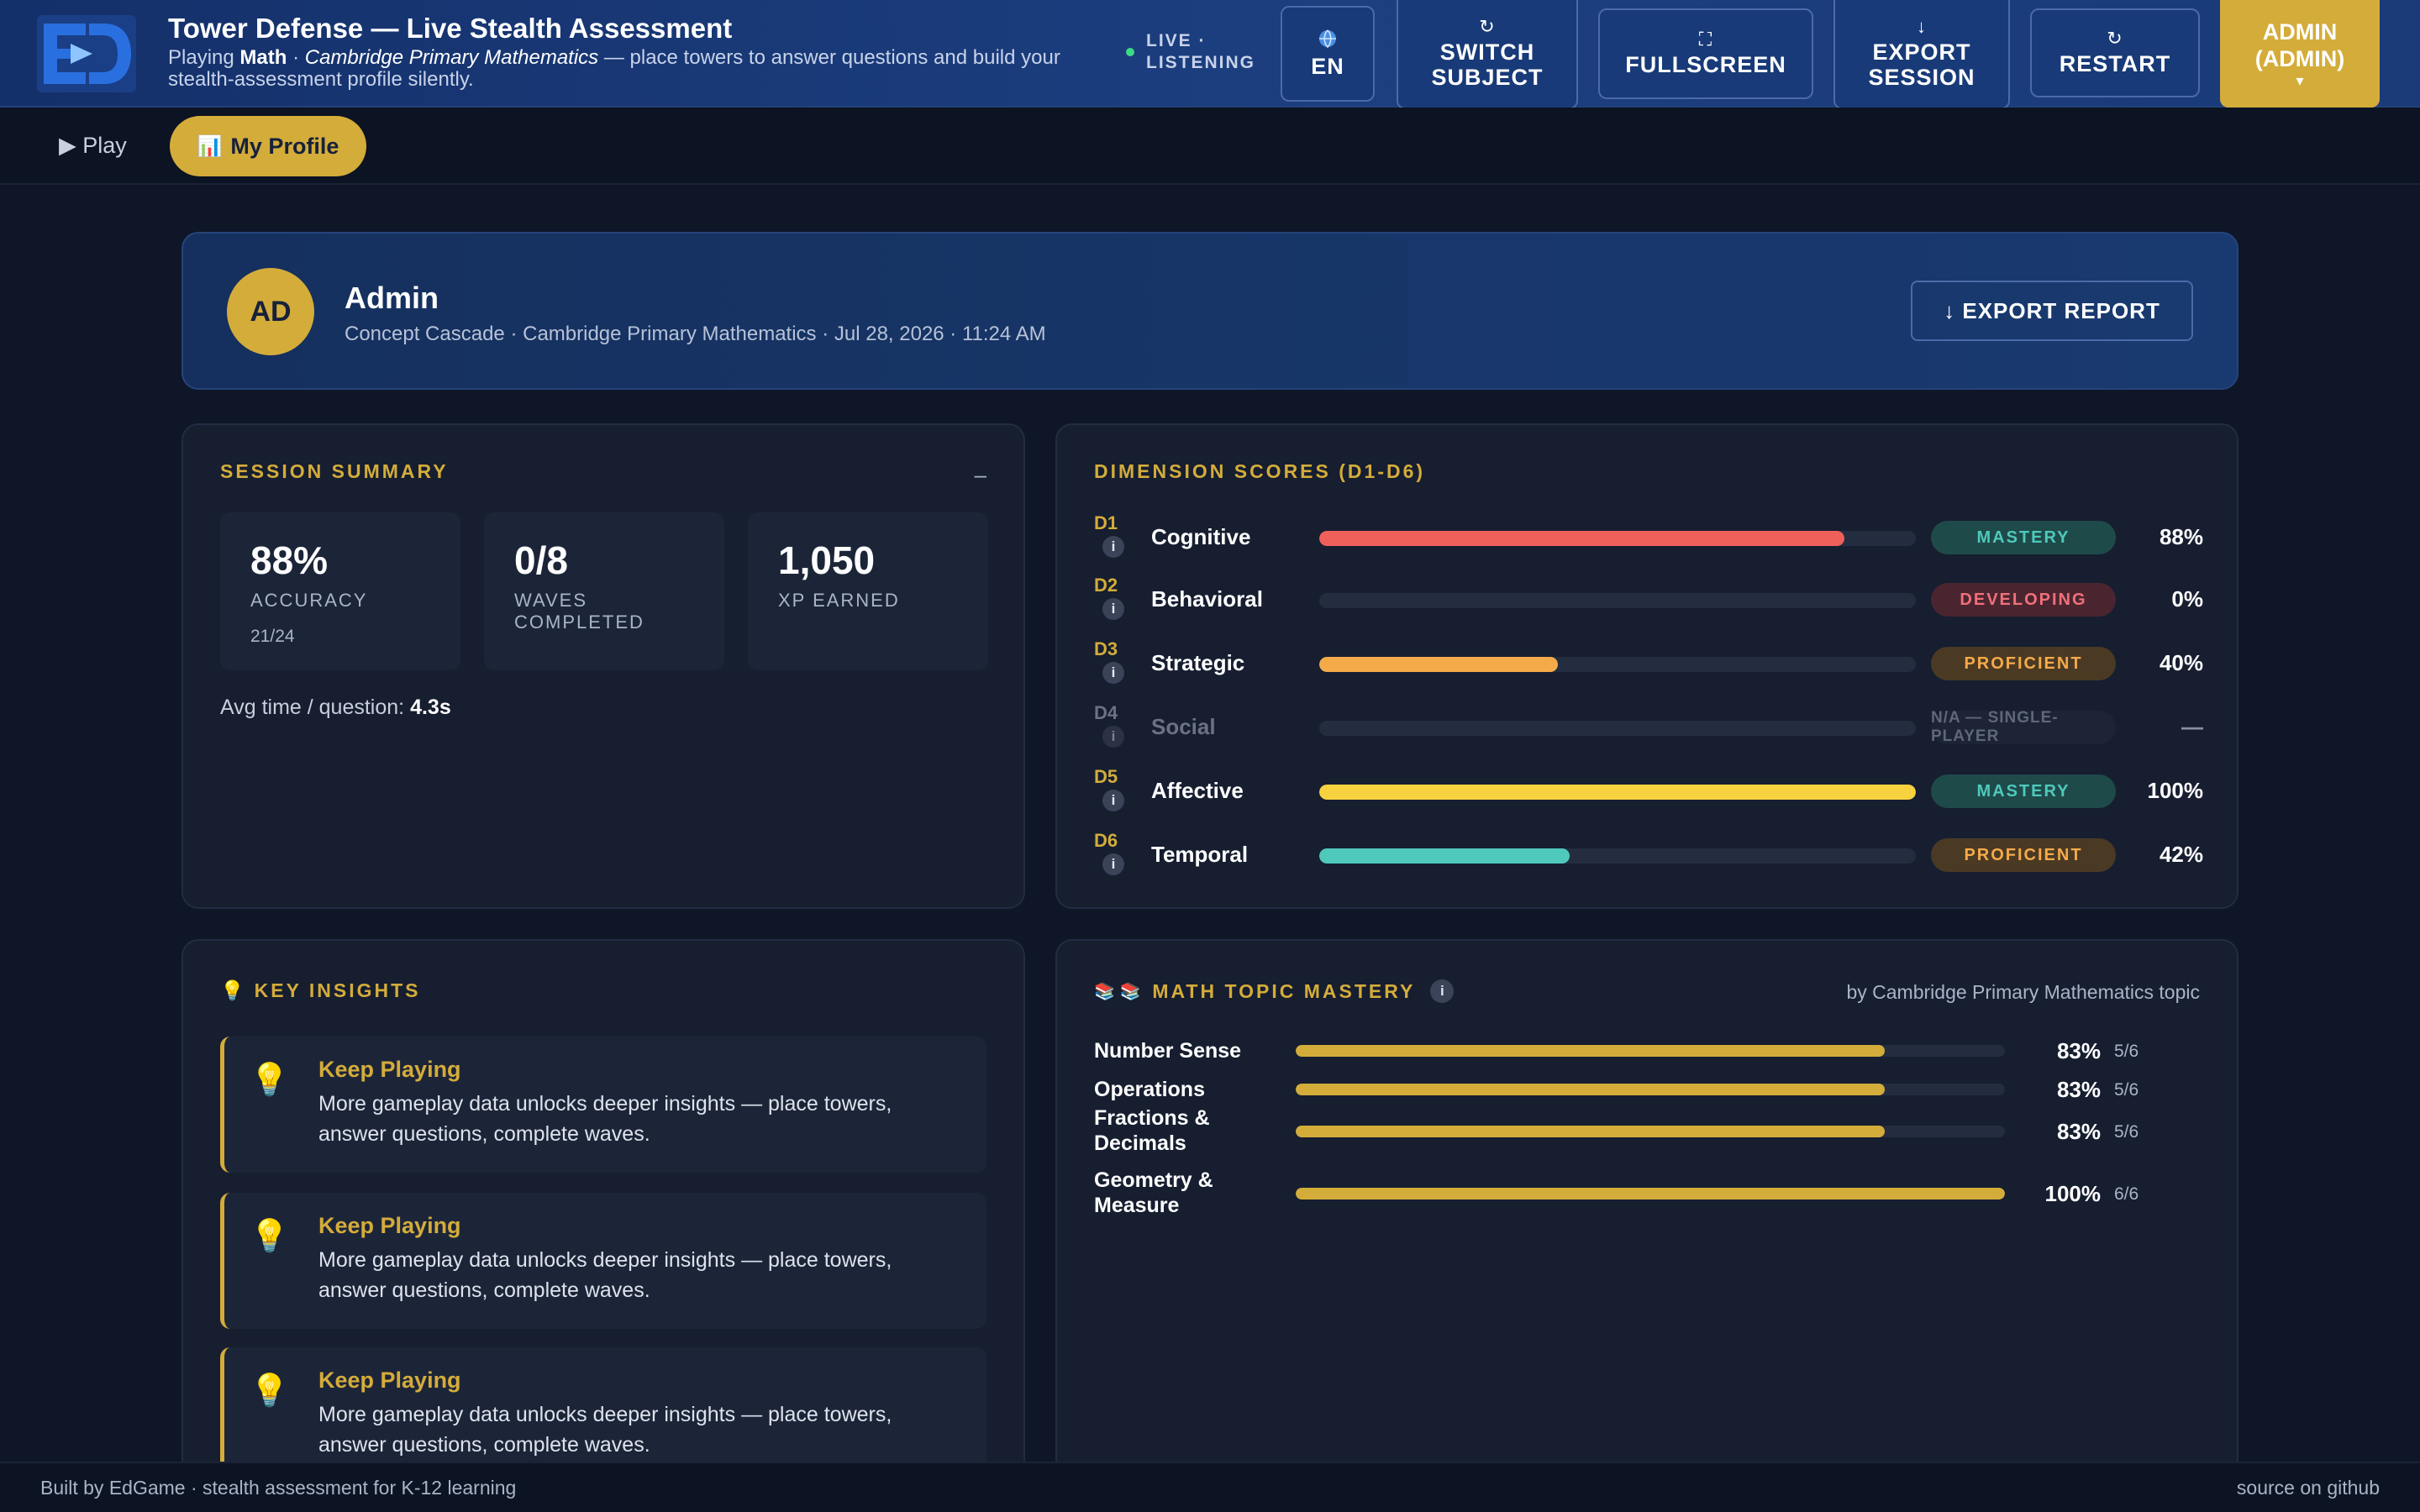 Image resolution: width=2420 pixels, height=1512 pixels. What do you see at coordinates (2126, 1051) in the screenshot?
I see `topic-fraction: 5/6` at bounding box center [2126, 1051].